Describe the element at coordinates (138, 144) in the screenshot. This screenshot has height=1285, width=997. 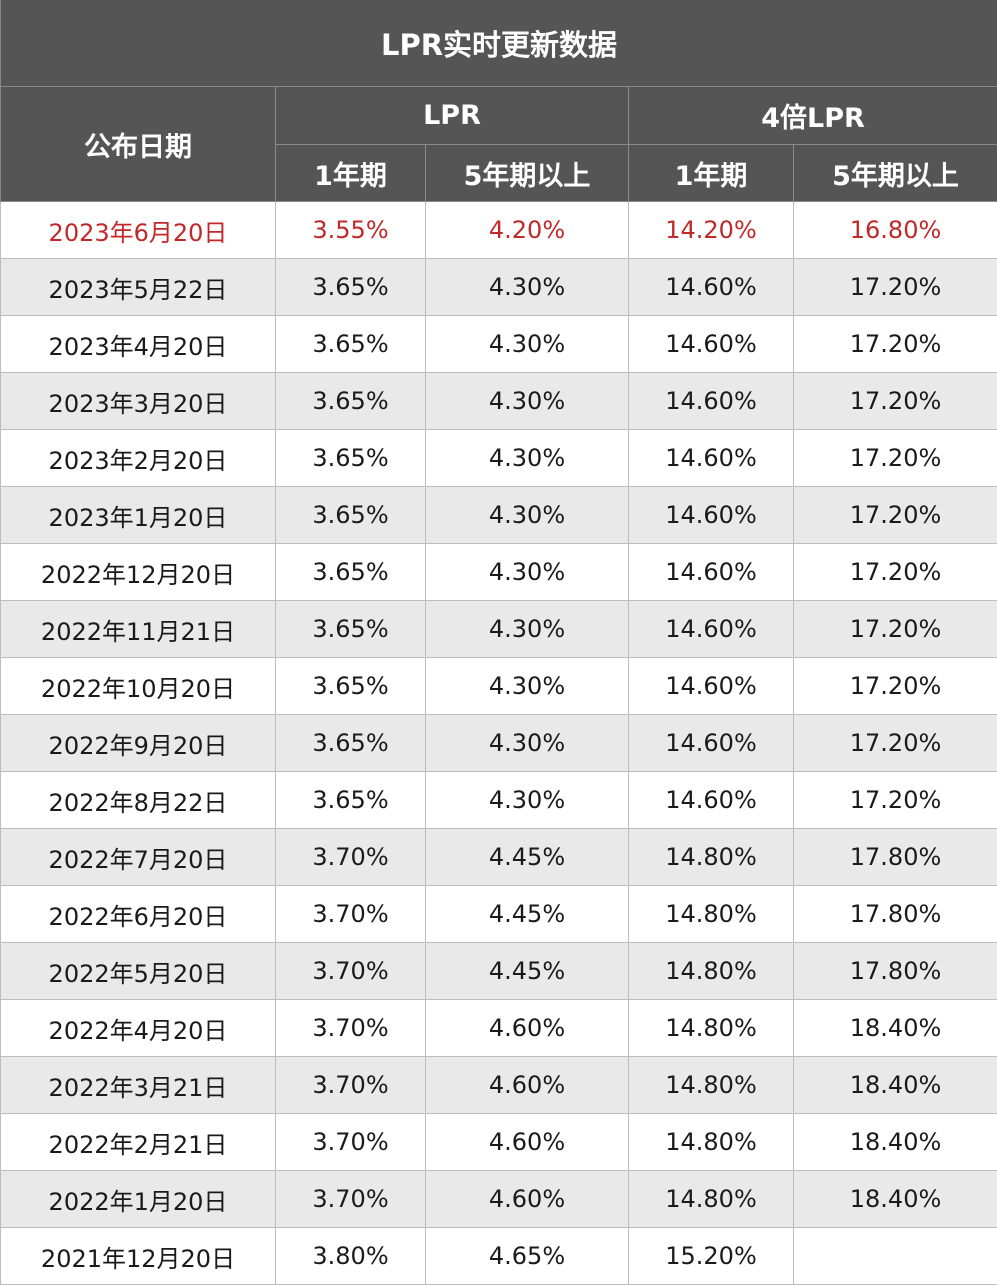
I see `header-date: 公布日期` at that location.